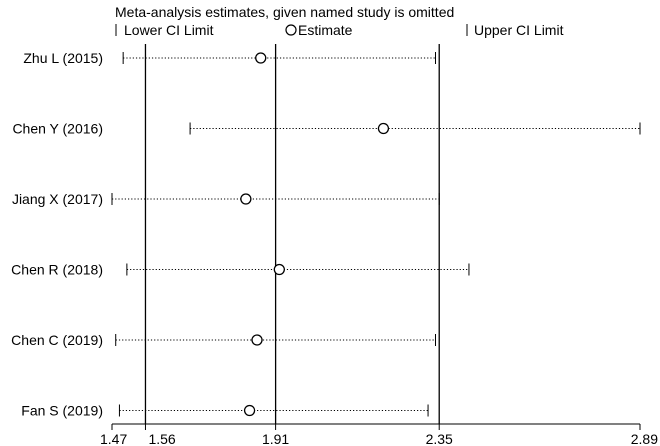  What do you see at coordinates (57, 199) in the screenshot?
I see `study-label: Jiang X (2017)` at bounding box center [57, 199].